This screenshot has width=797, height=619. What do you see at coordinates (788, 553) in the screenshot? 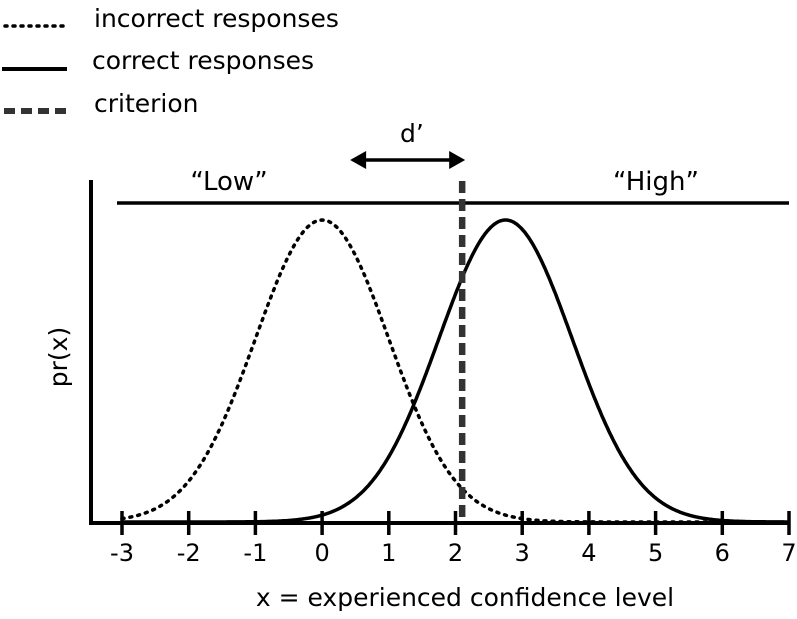
I see `x-tick-label: 7` at bounding box center [788, 553].